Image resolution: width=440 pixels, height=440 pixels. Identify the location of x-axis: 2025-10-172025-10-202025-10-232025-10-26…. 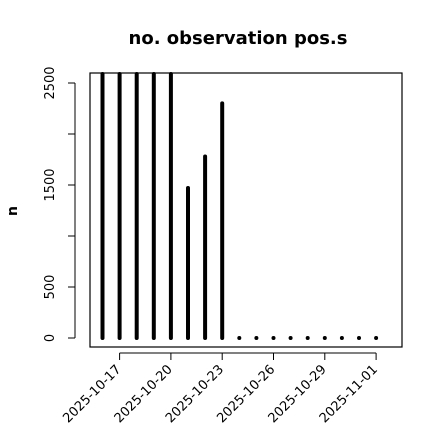
(220, 389).